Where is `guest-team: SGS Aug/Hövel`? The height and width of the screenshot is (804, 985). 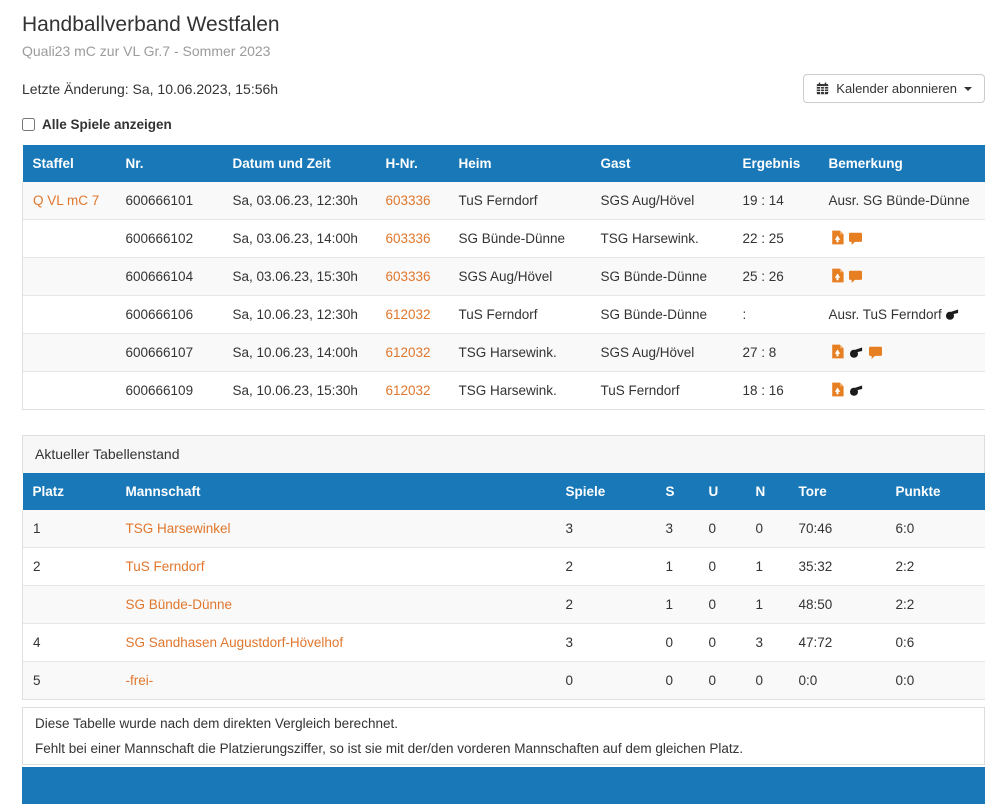
guest-team: SGS Aug/Hövel is located at coordinates (662, 353).